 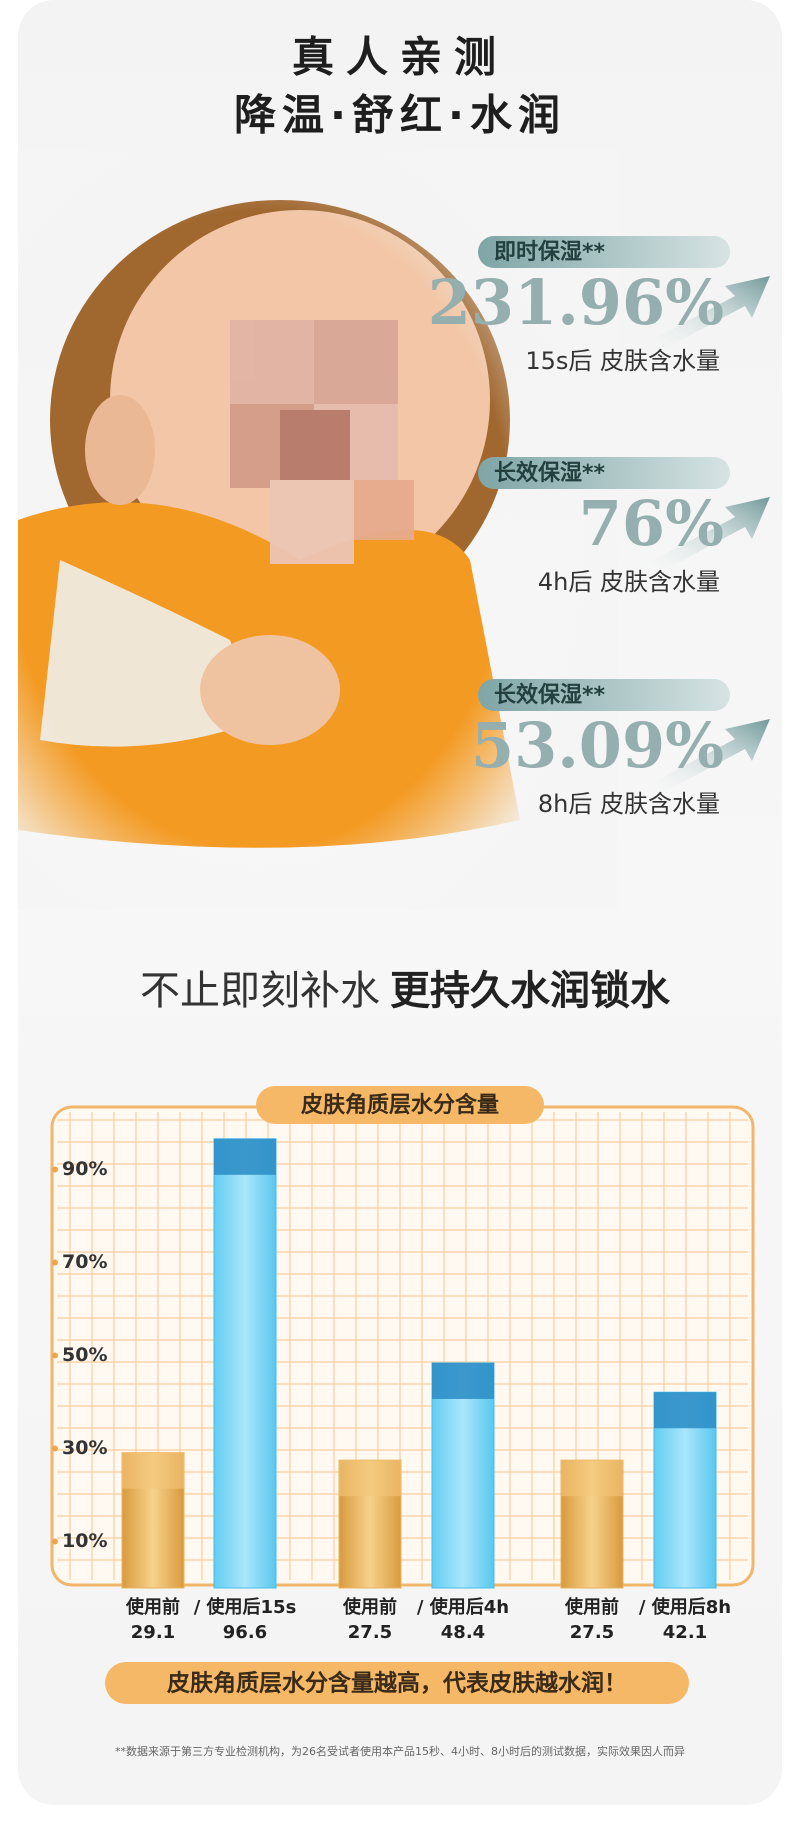 I want to click on chart-title: 皮肤角质层水分含量, so click(x=400, y=1105).